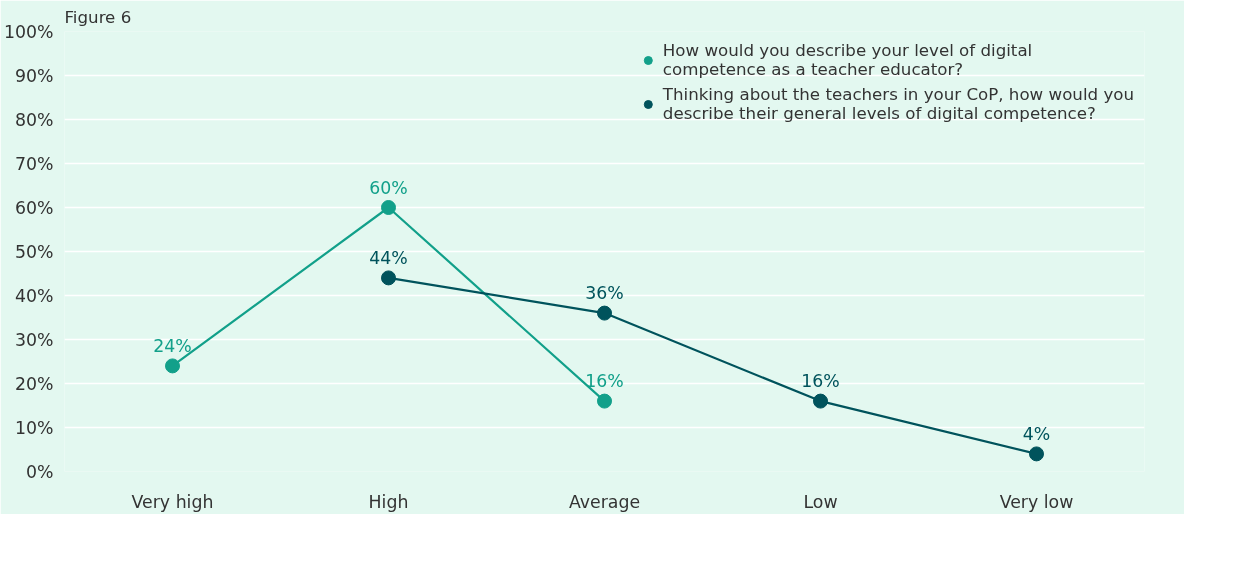  What do you see at coordinates (1036, 433) in the screenshot?
I see `data-label: 4%` at bounding box center [1036, 433].